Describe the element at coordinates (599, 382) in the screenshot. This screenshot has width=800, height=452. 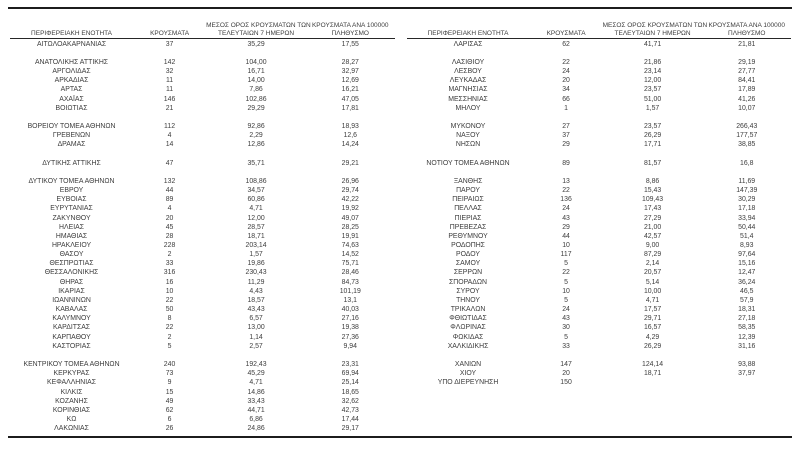
I see `table-row: ΥΠΟ ΔΙΕΡΕΥΝΗΣΗ 150` at that location.